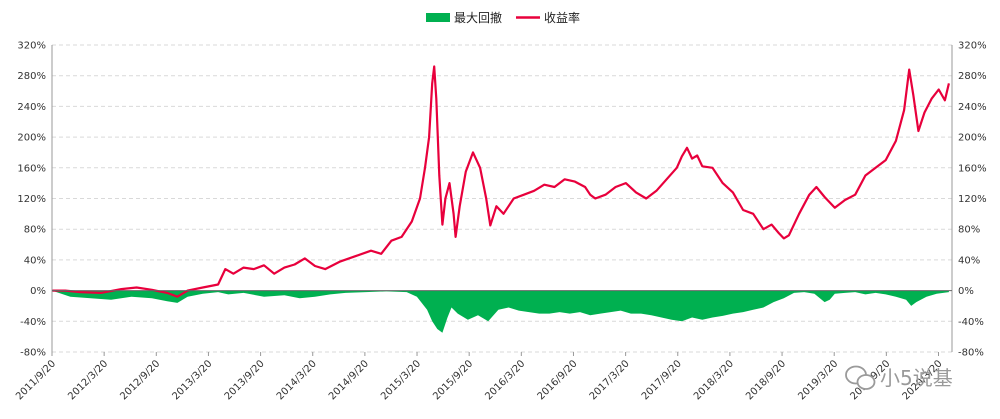 Image resolution: width=1000 pixels, height=419 pixels. Describe the element at coordinates (35, 260) in the screenshot. I see `y-tick-left: 40%` at that location.